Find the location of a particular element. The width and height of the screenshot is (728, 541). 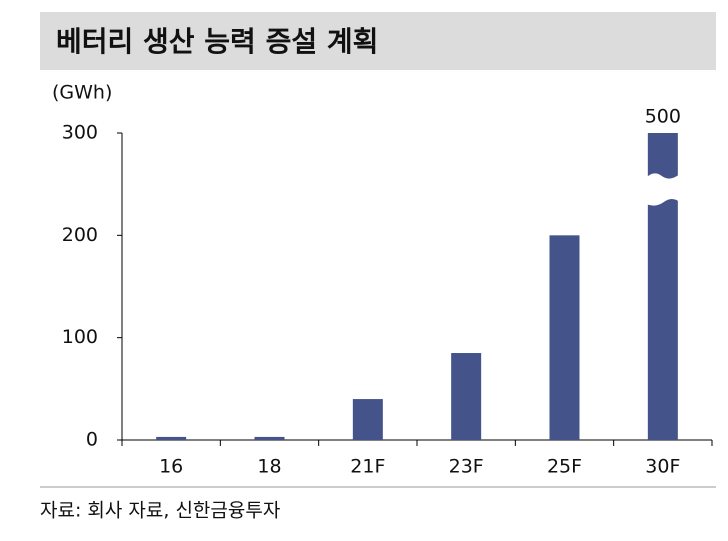

title-band is located at coordinates (378, 41).